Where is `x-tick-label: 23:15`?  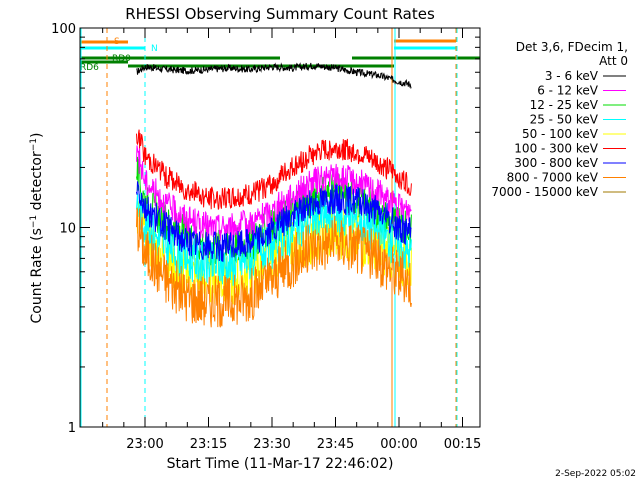 x-tick-label: 23:15 is located at coordinates (208, 444).